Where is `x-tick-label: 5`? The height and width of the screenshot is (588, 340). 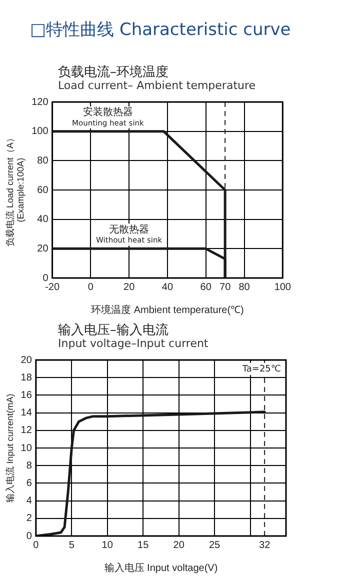
x-tick-label: 5 is located at coordinates (71, 545).